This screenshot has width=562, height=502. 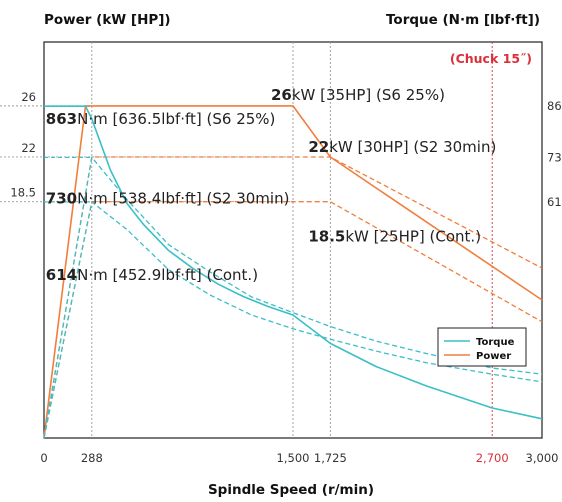 What do you see at coordinates (293, 458) in the screenshot?
I see `x-tick-label-2: 1,500` at bounding box center [293, 458].